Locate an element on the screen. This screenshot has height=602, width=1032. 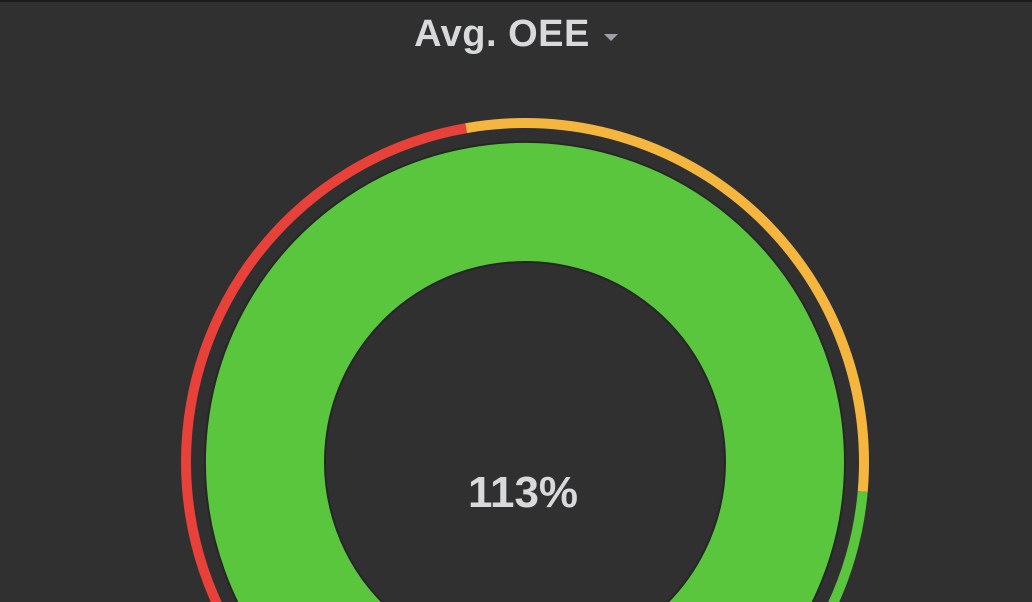
panel-title: Avg. OEE is located at coordinates (502, 33).